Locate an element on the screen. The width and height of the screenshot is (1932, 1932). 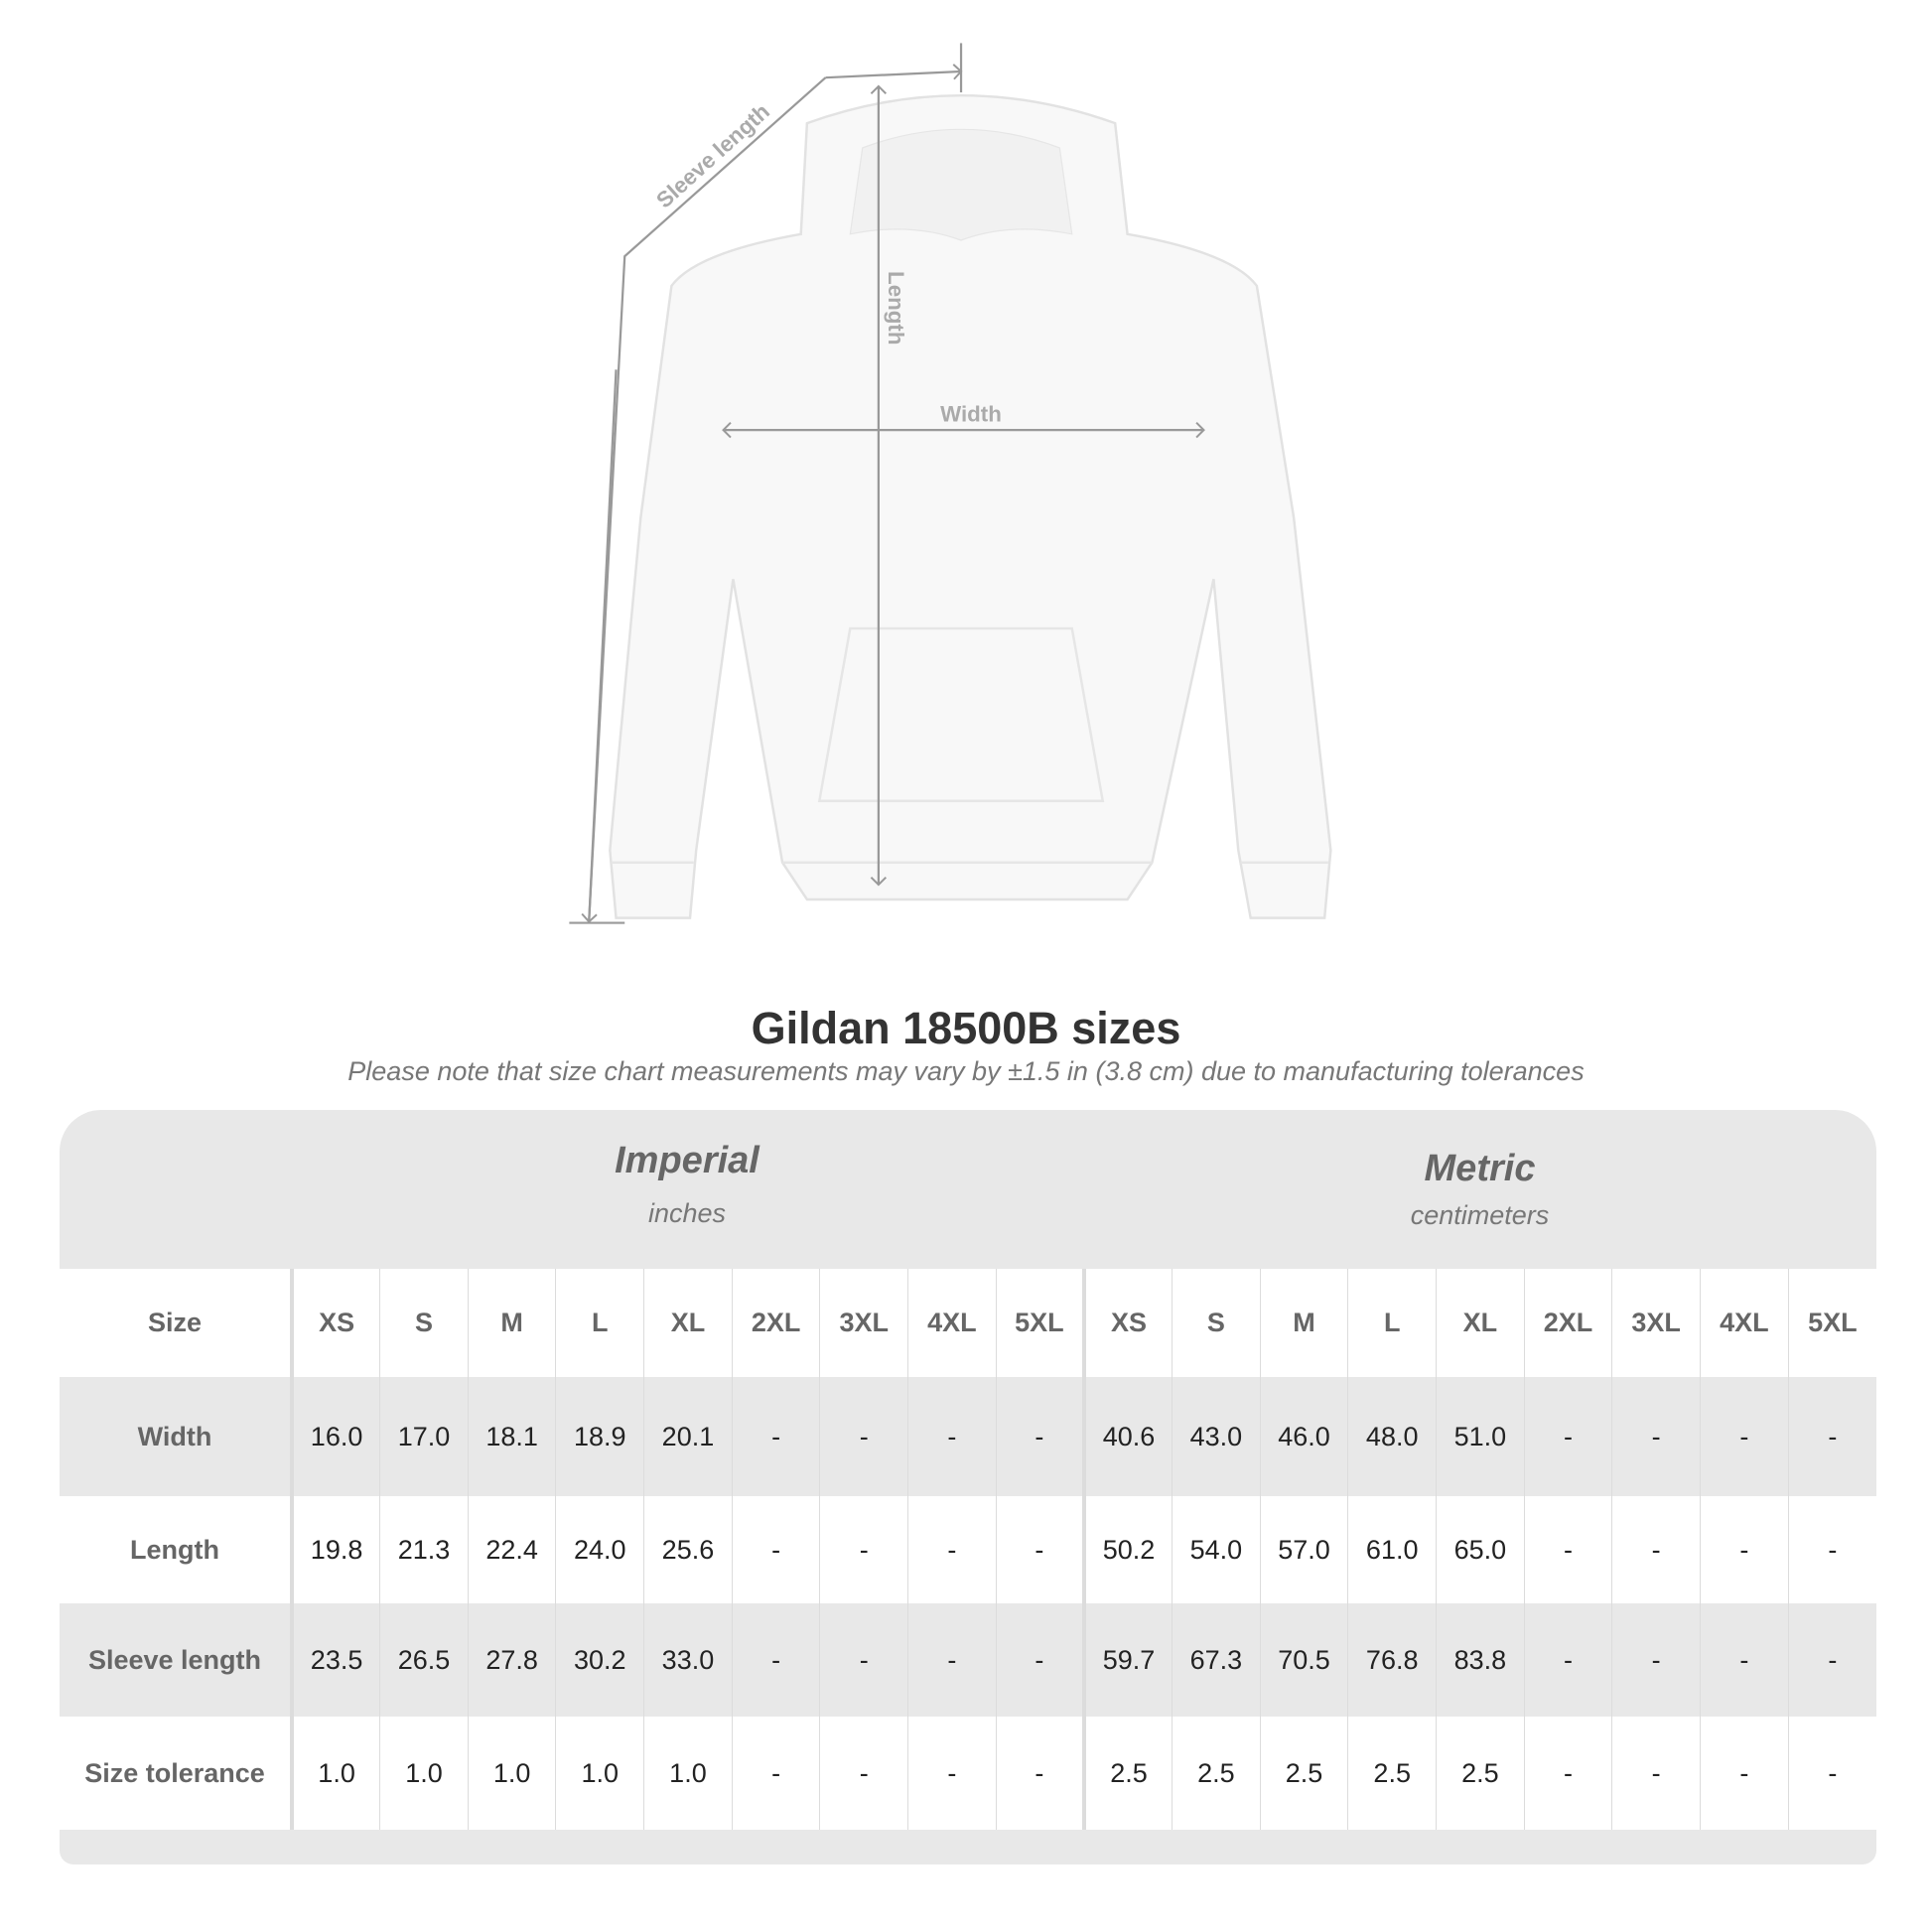
imperial-size-4xl: 4XL is located at coordinates (952, 1323).